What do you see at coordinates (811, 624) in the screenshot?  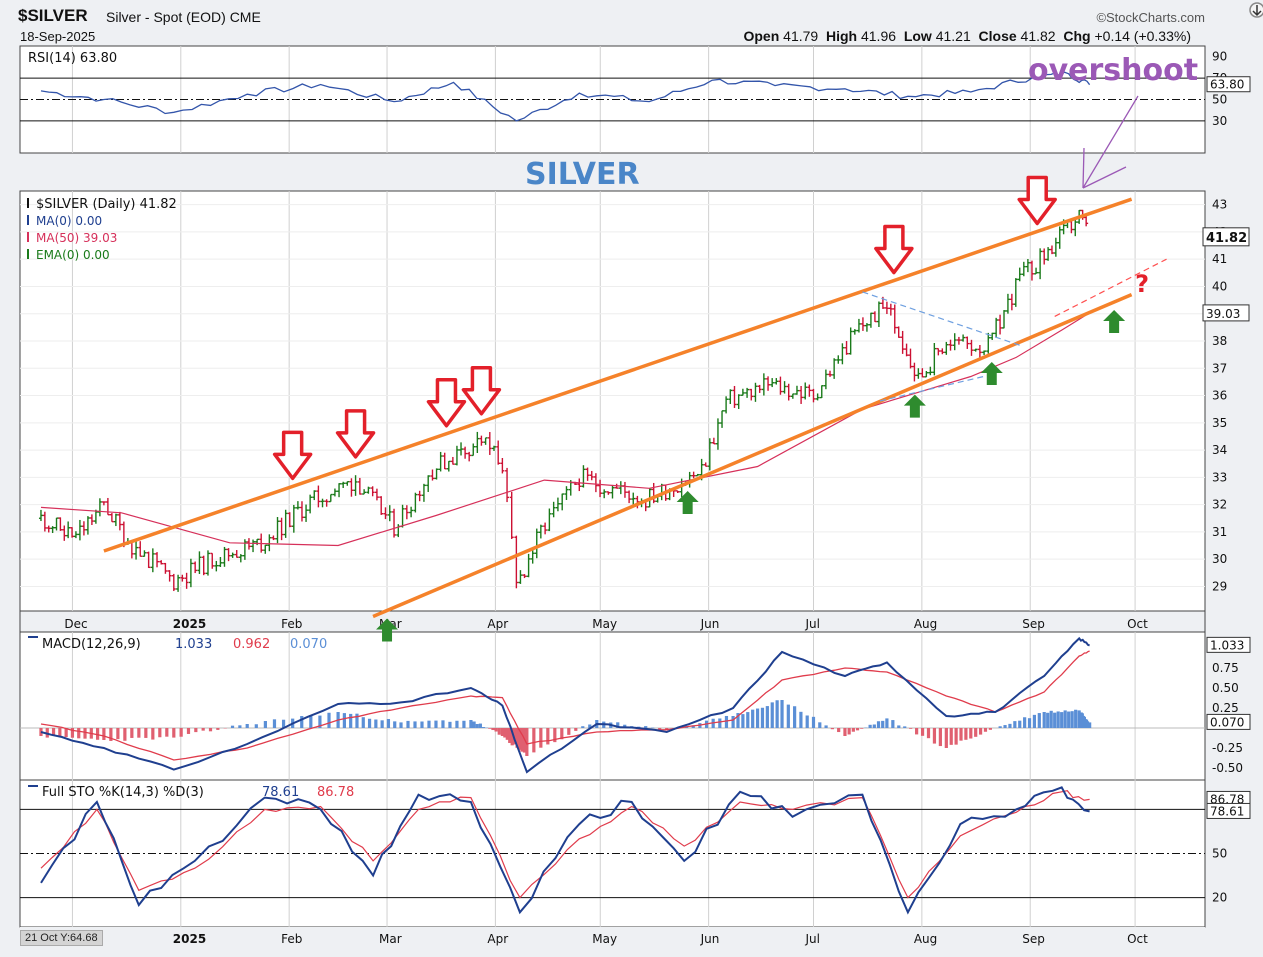 I see `month-label: Jul` at bounding box center [811, 624].